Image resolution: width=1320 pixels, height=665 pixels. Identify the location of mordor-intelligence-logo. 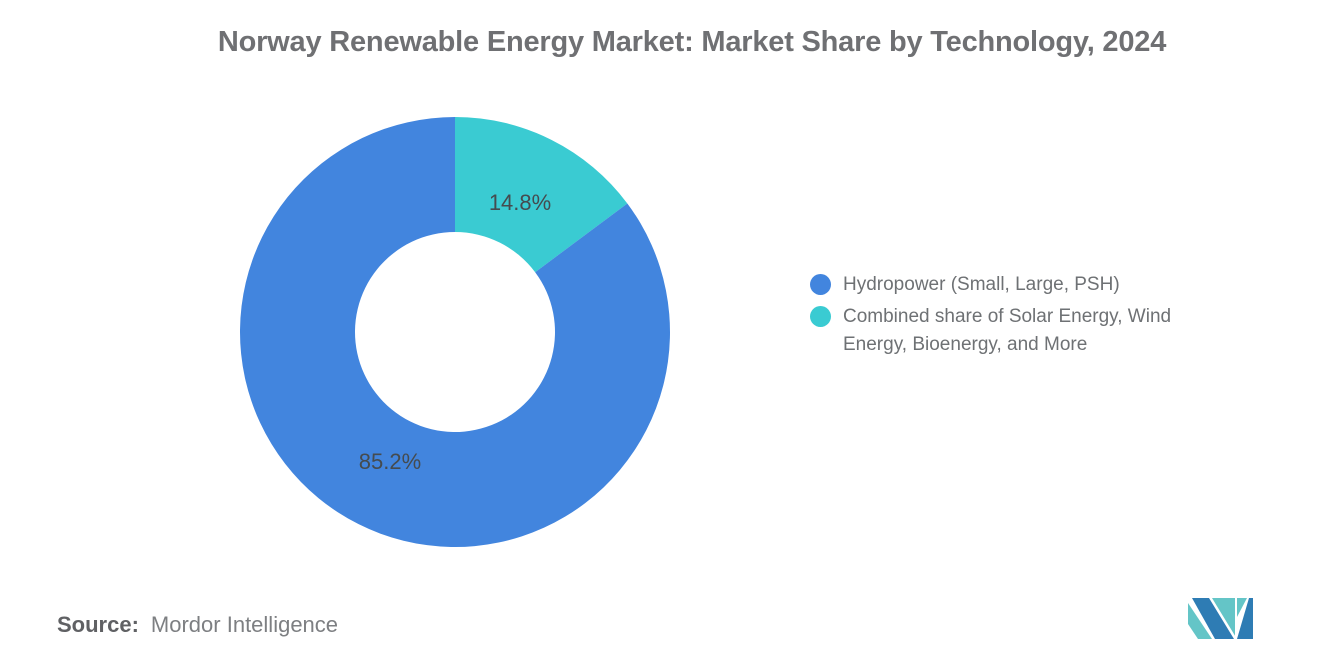
(1220, 618).